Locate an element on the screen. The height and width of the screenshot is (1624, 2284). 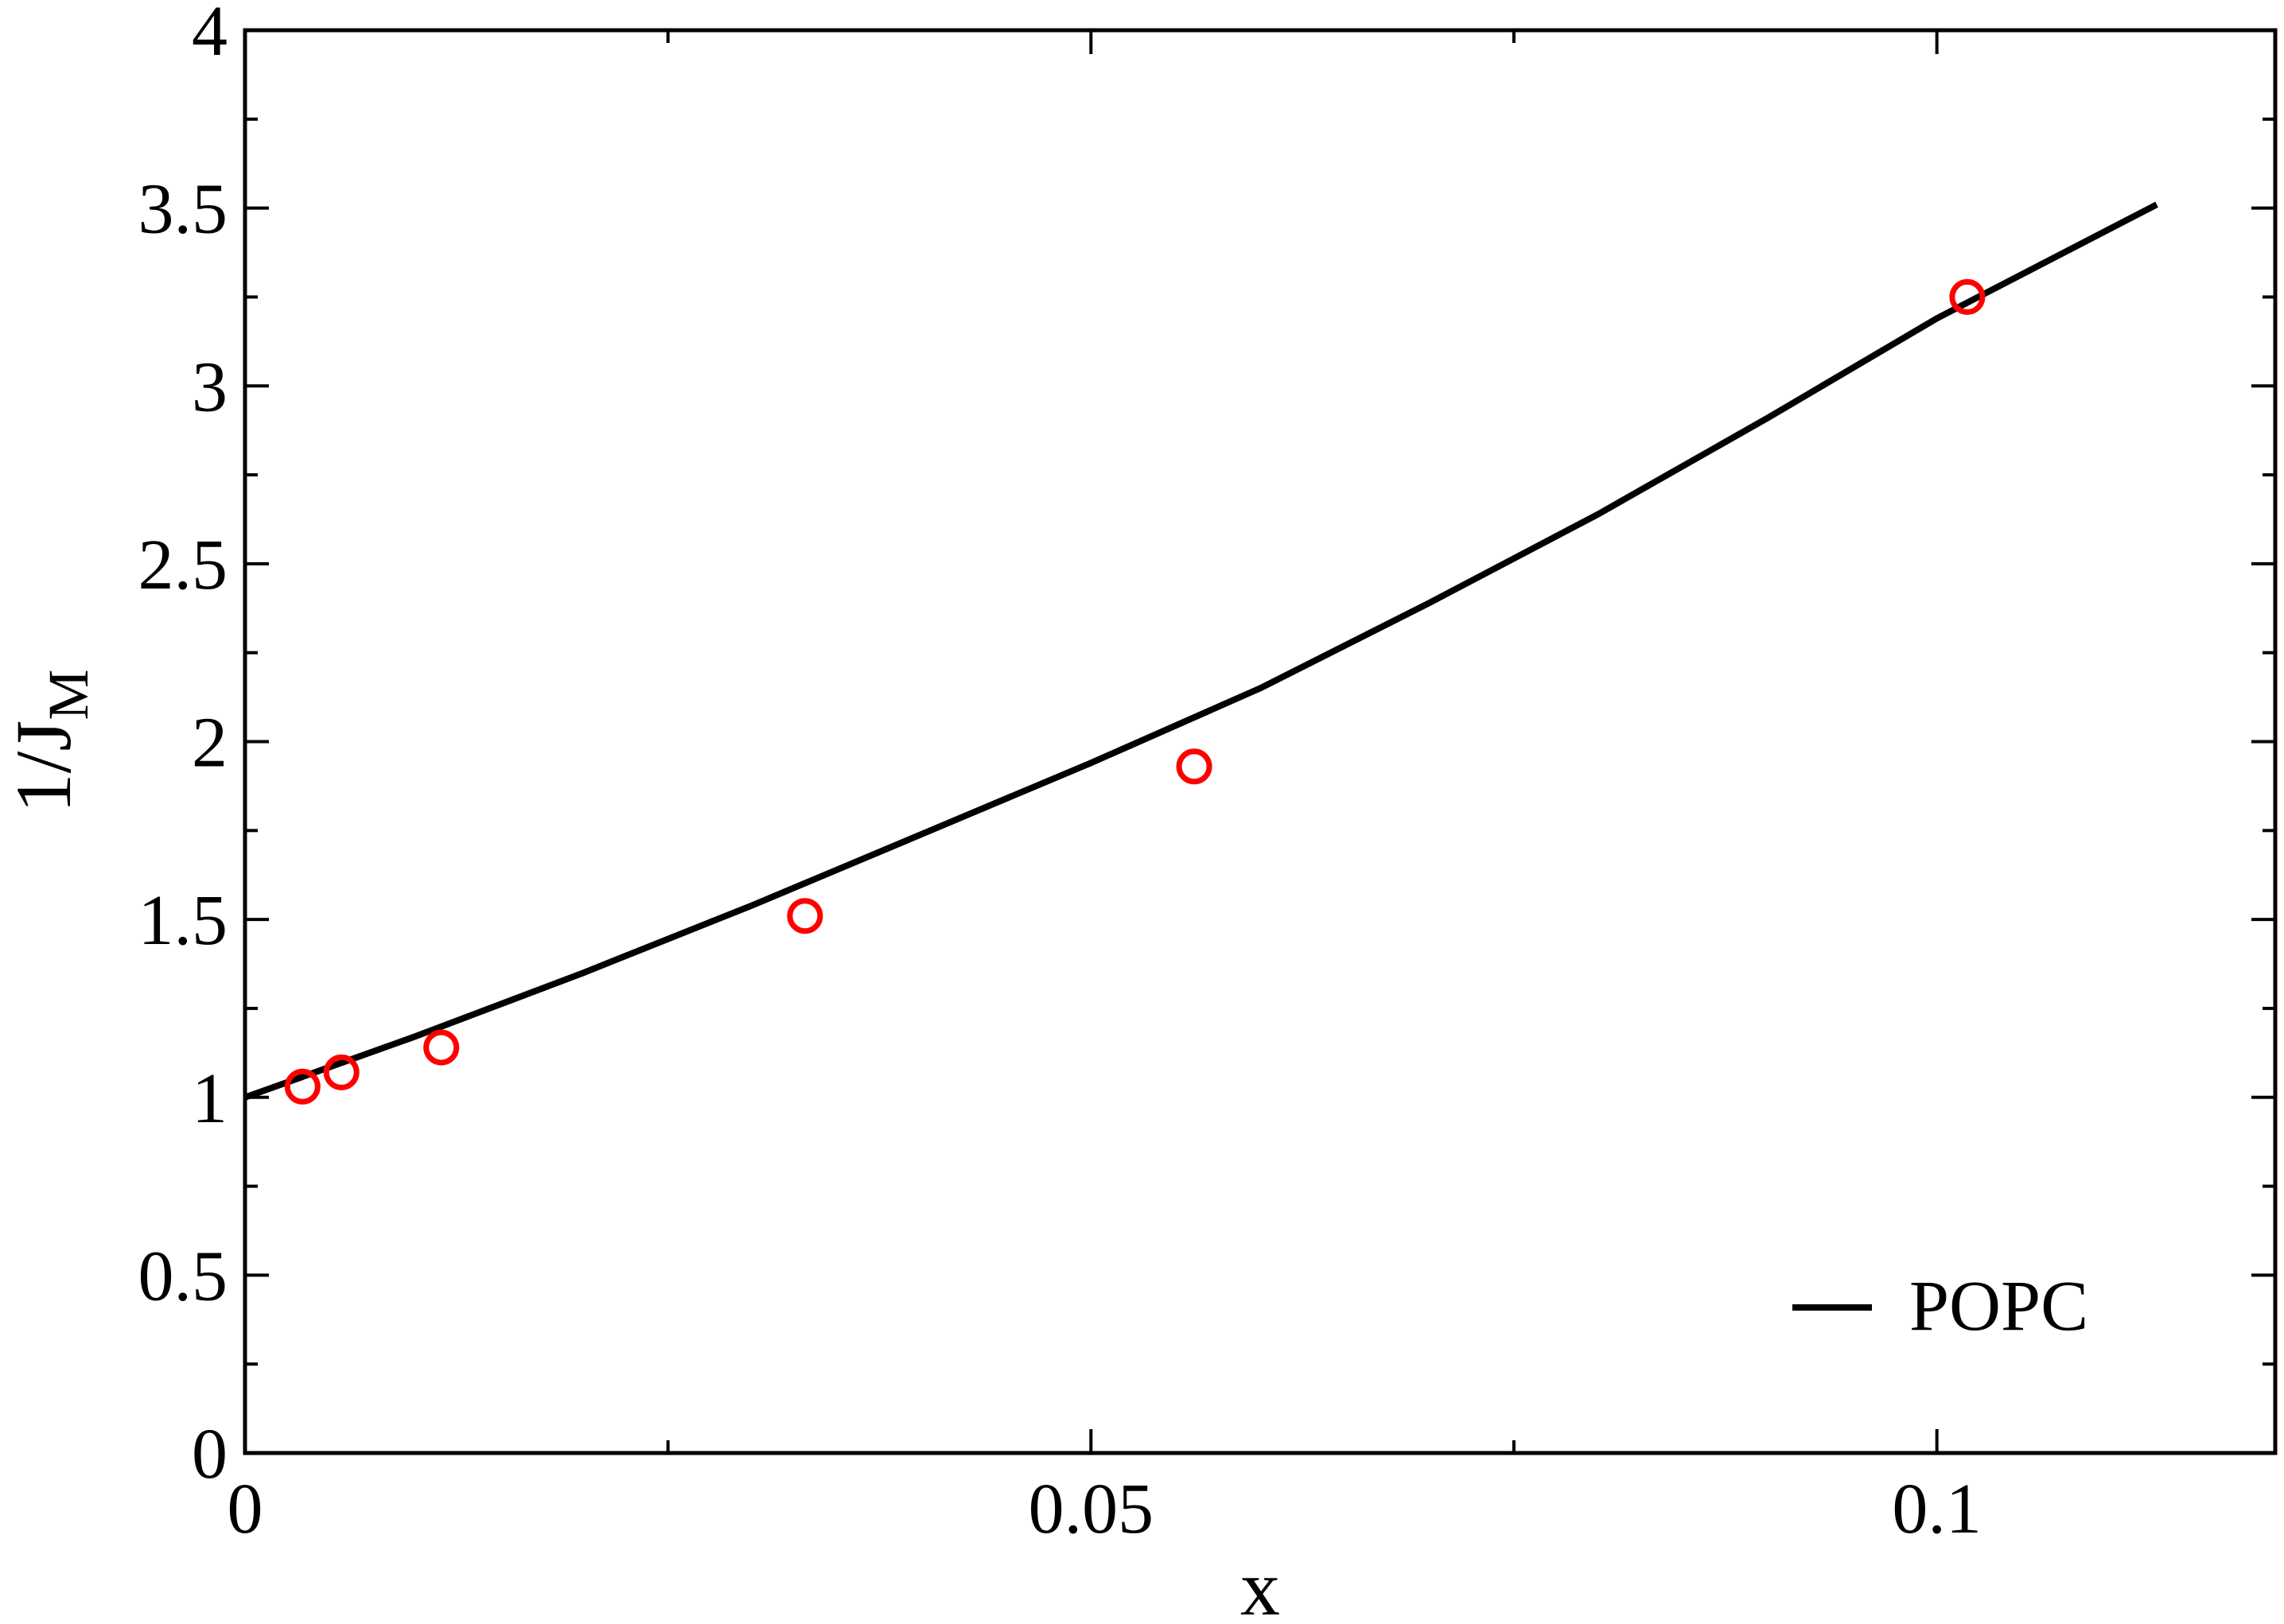
y-tick-label: 3.5 is located at coordinates (183, 209).